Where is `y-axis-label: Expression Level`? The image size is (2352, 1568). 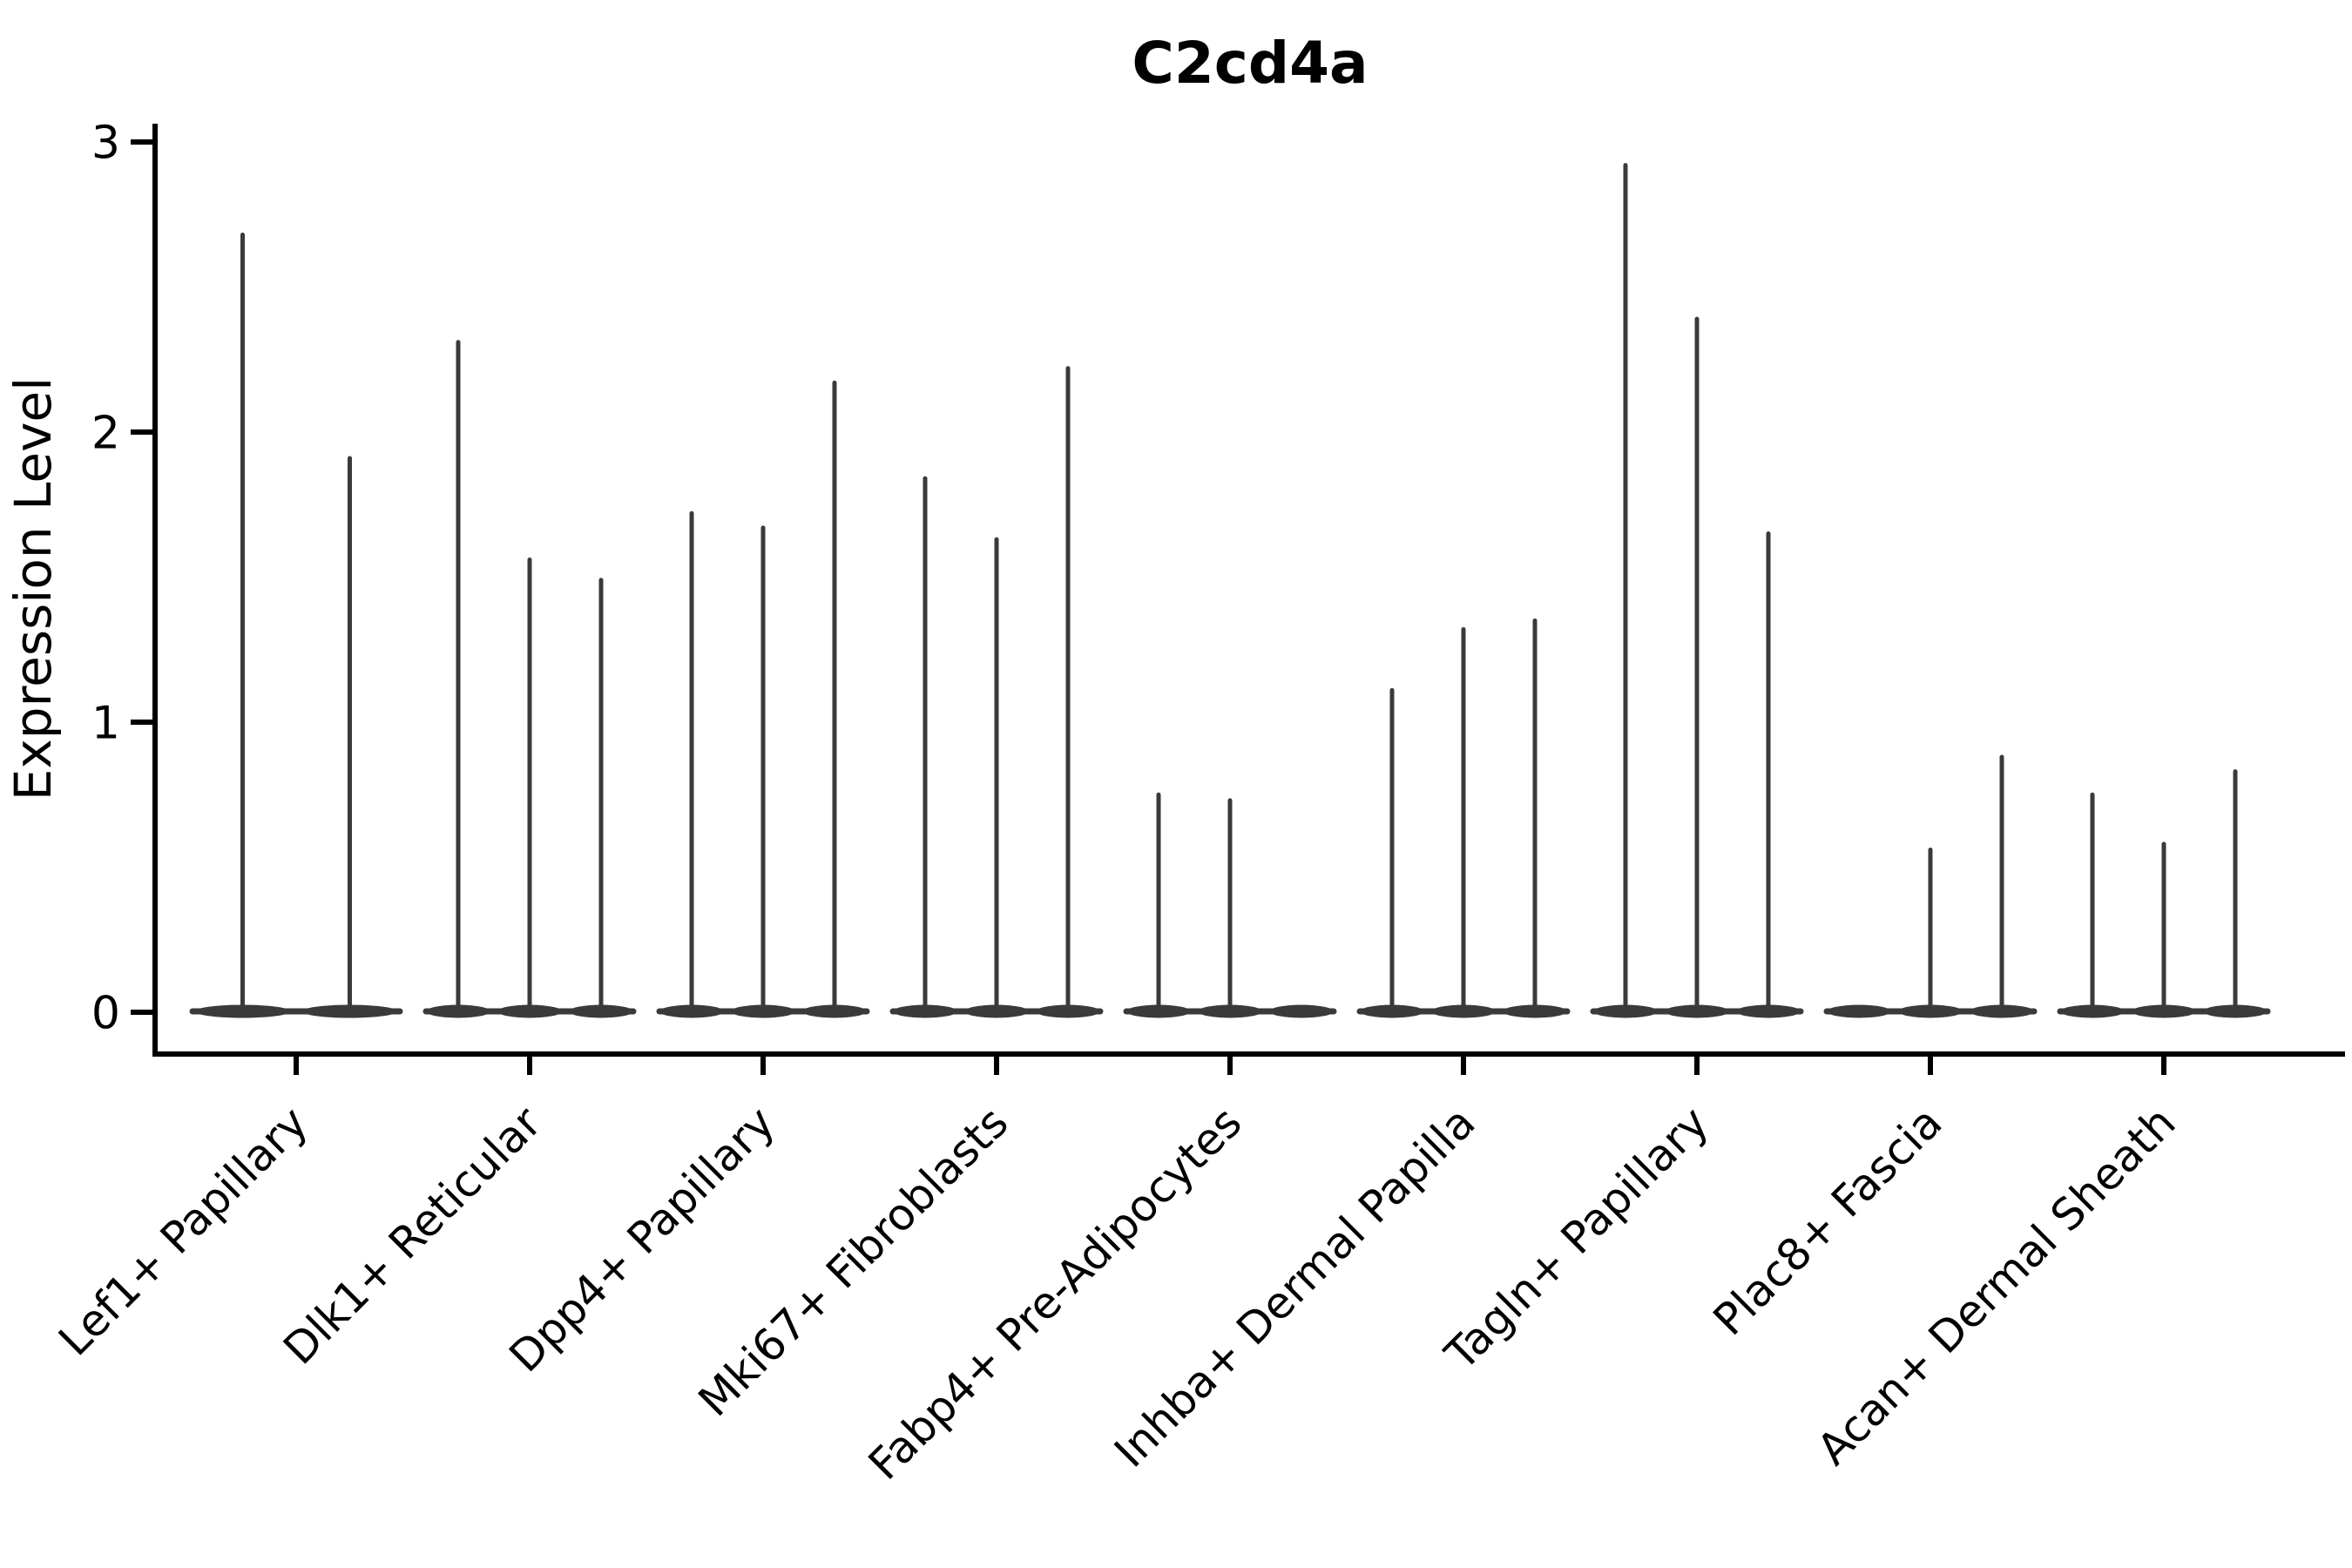 y-axis-label: Expression Level is located at coordinates (33, 589).